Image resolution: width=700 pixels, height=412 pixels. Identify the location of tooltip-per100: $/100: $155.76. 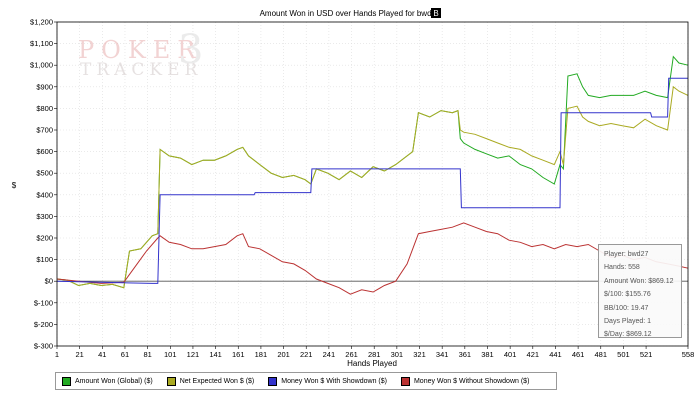
(627, 295).